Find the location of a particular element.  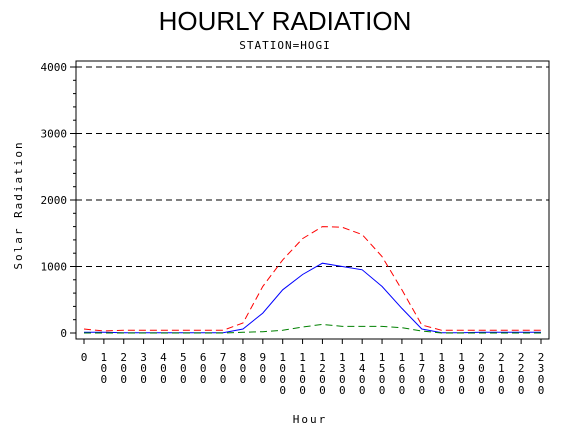

chart-title: HOURLY RADIATION is located at coordinates (285, 21).